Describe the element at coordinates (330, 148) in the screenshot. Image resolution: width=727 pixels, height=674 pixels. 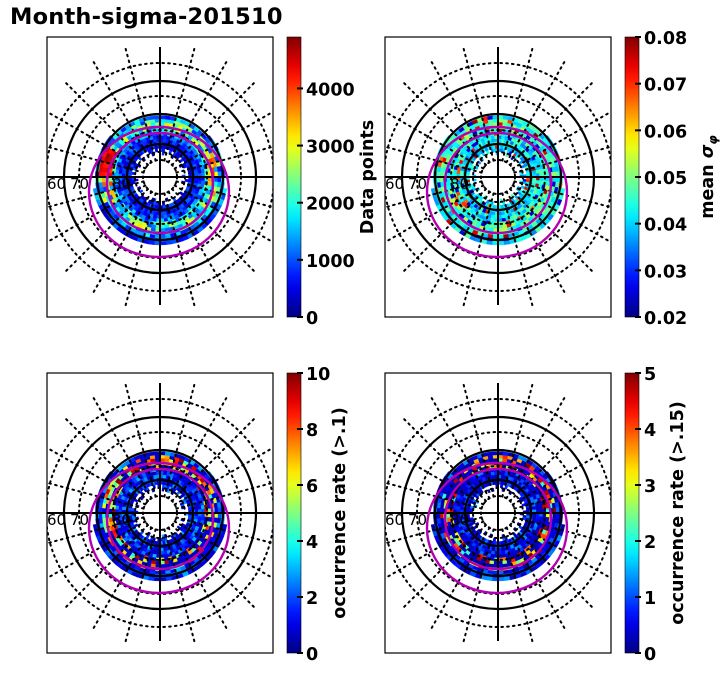
I see `colorbar-tick-label: 3000` at that location.